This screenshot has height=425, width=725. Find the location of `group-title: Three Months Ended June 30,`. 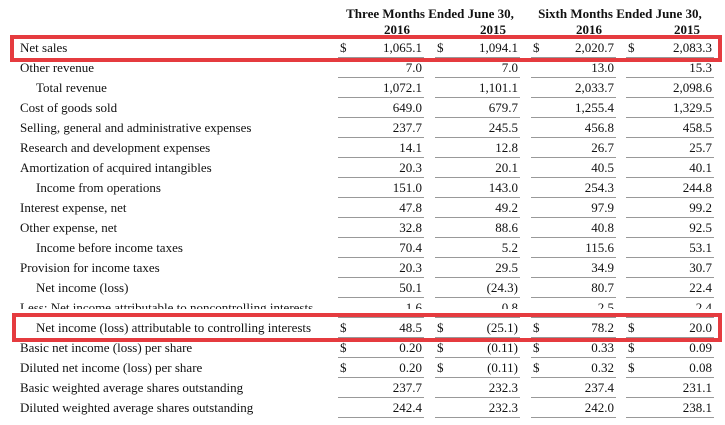

group-title: Three Months Ended June 30, is located at coordinates (430, 13).